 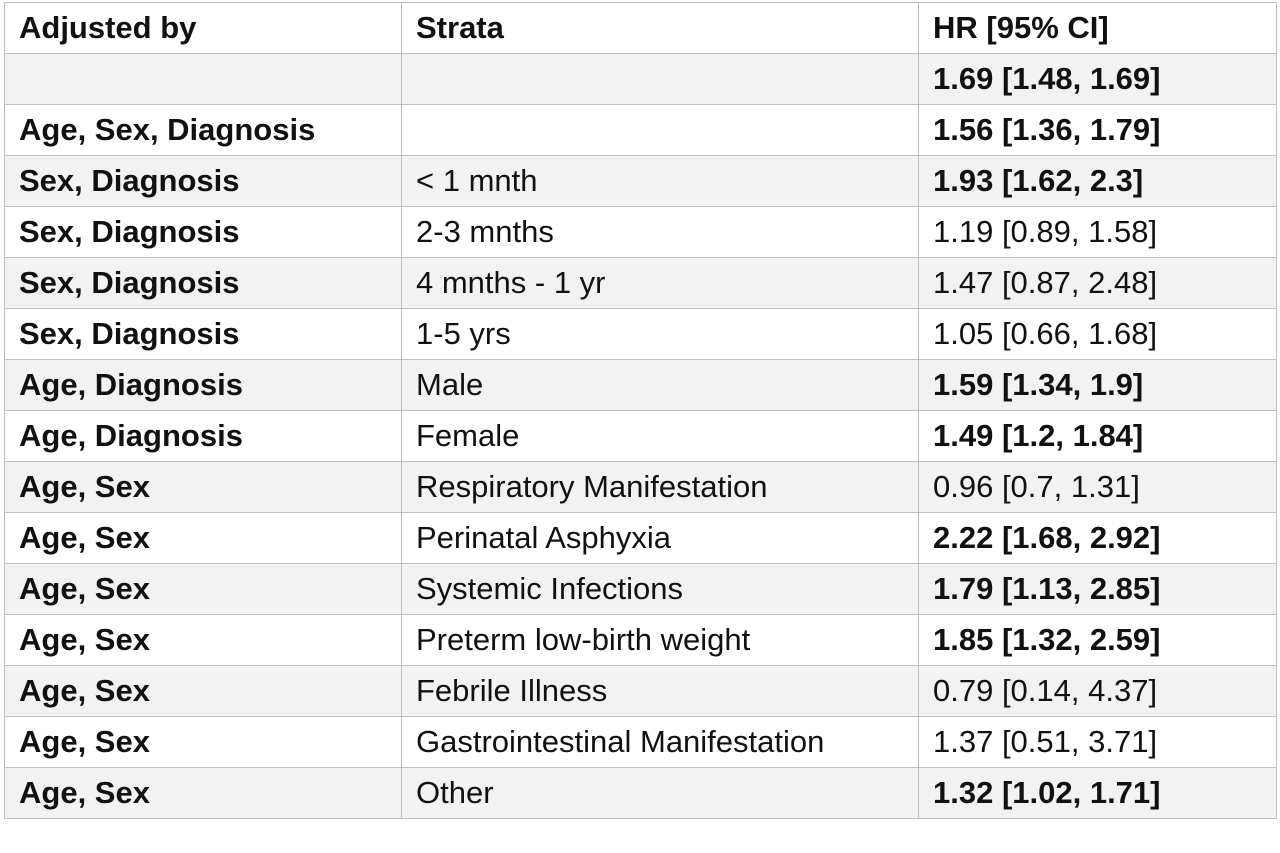 What do you see at coordinates (1097, 487) in the screenshot?
I see `cell-hr: 0.96 [0.7, 1.31]` at bounding box center [1097, 487].